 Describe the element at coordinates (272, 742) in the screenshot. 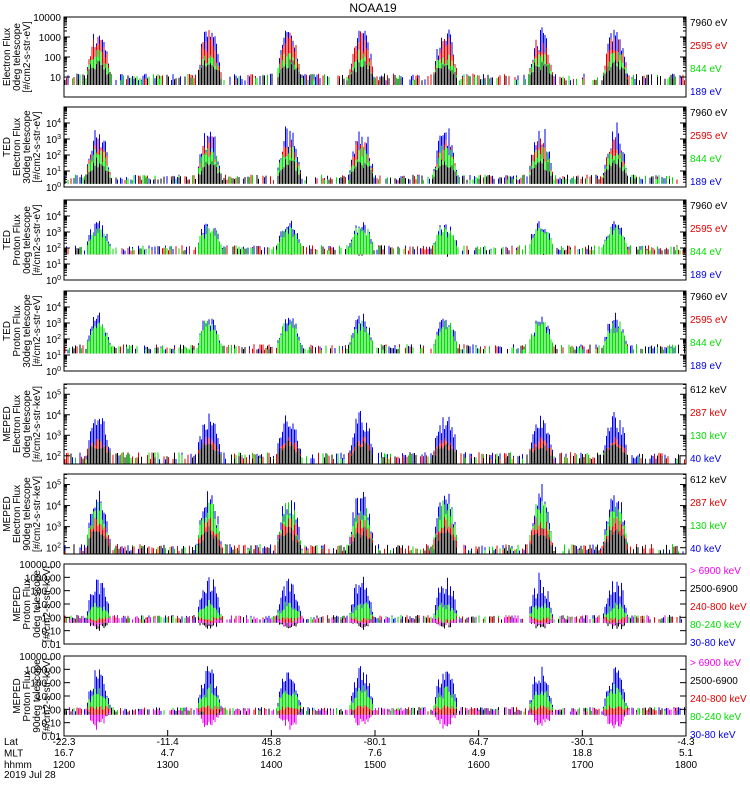

I see `x-tick-lat: 45.8` at that location.